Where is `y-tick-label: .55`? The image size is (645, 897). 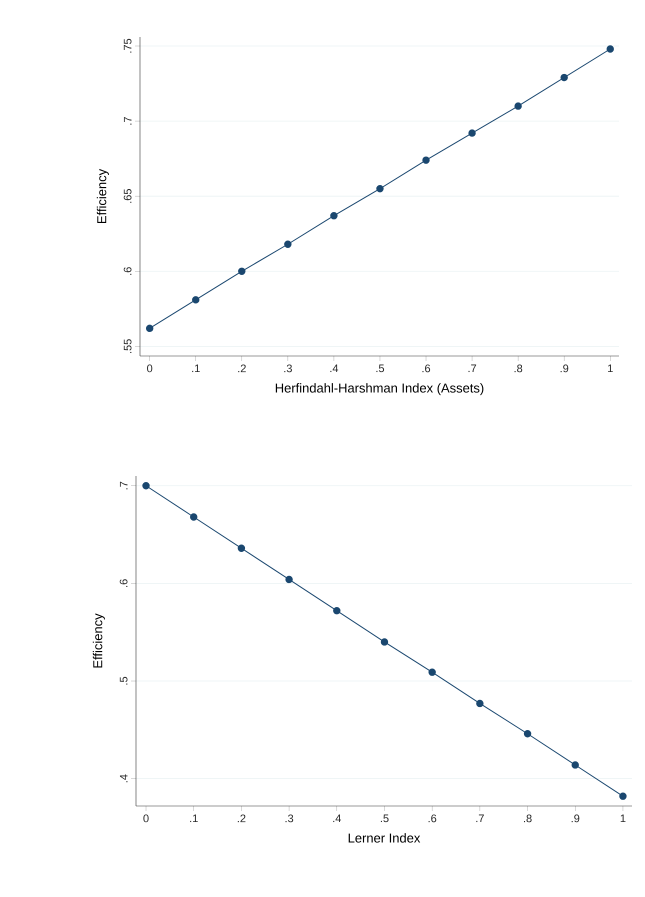 y-tick-label: .55 is located at coordinates (128, 346).